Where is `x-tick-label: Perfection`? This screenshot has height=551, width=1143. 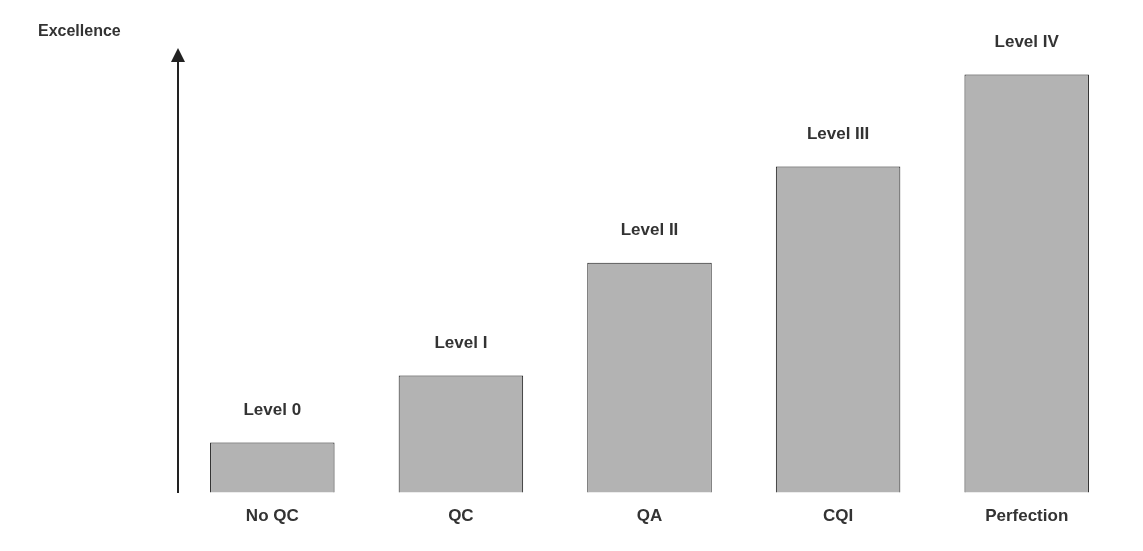 x-tick-label: Perfection is located at coordinates (1027, 516).